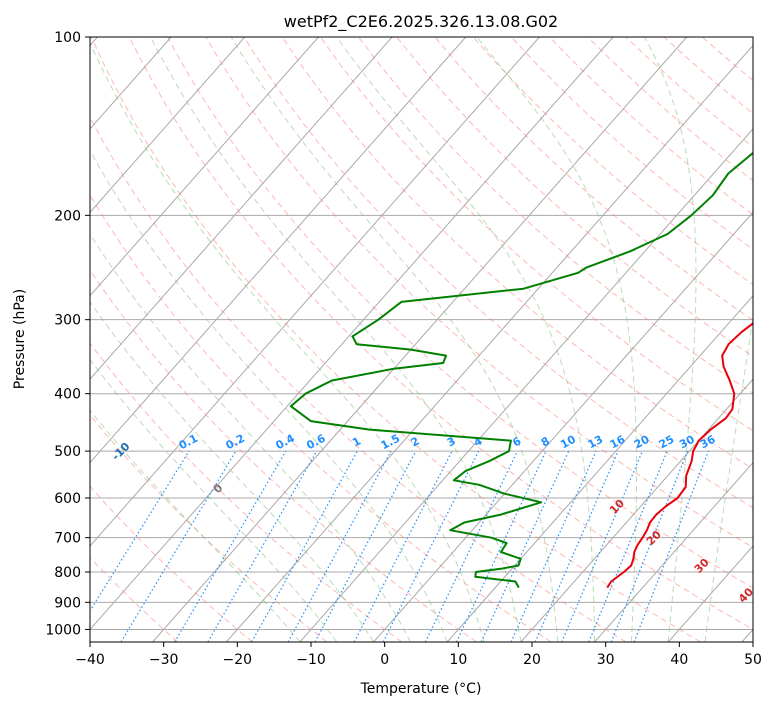 The image size is (775, 708). What do you see at coordinates (311, 660) in the screenshot?
I see `x-tick-label: −10` at bounding box center [311, 660].